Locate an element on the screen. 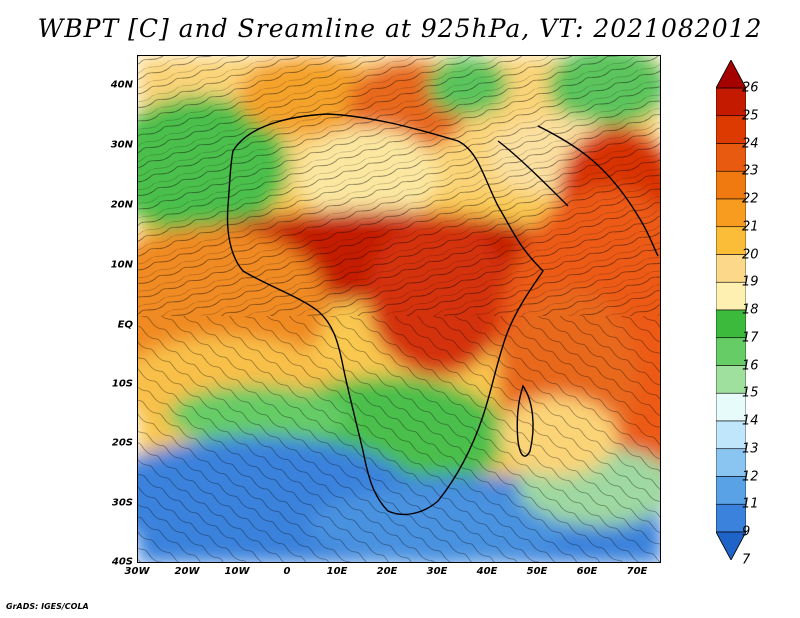 Image resolution: width=800 pixels, height=618 pixels. x-tick-label: 10E is located at coordinates (337, 571).